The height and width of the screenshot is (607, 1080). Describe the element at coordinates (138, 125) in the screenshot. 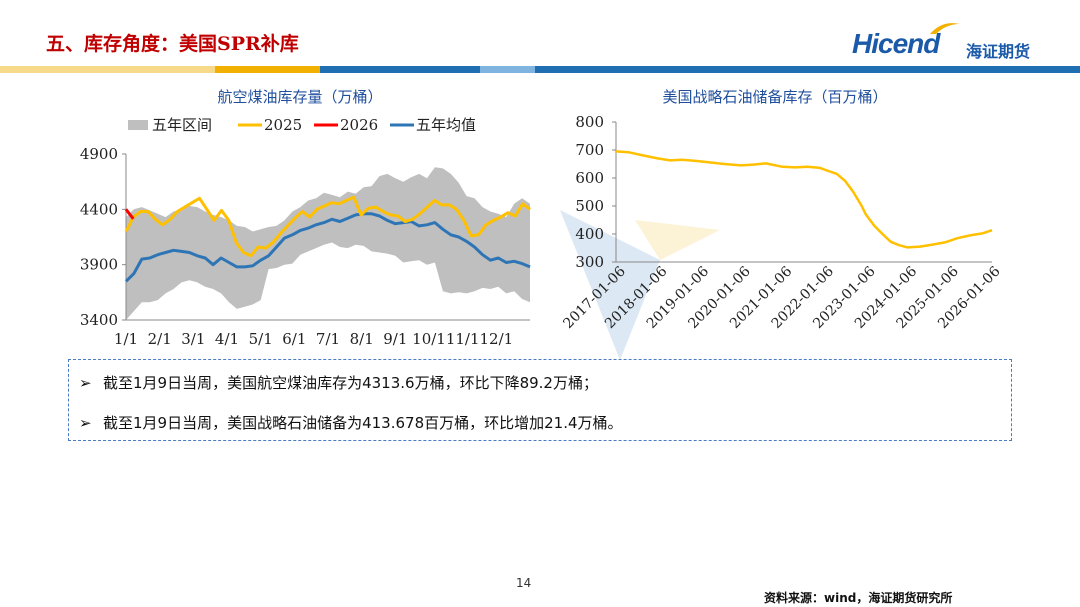

I see `legend-swatch-range` at that location.